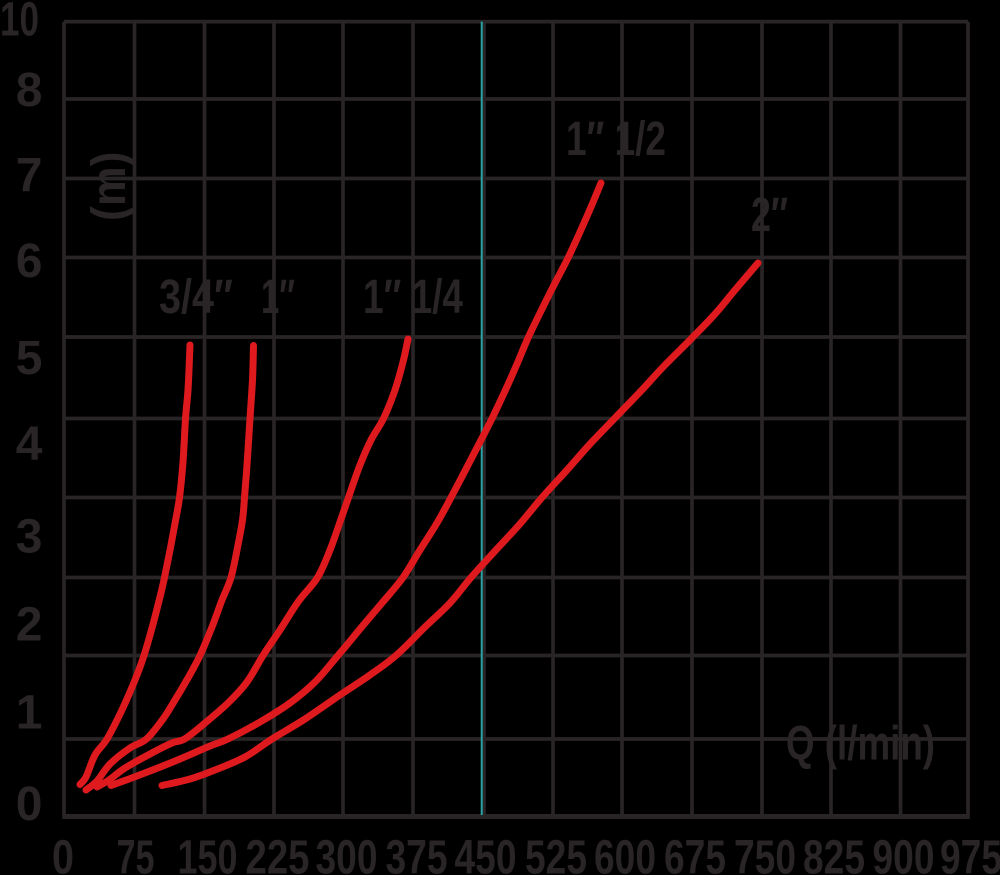  Describe the element at coordinates (278, 853) in the screenshot. I see `svg-text: 225` at that location.